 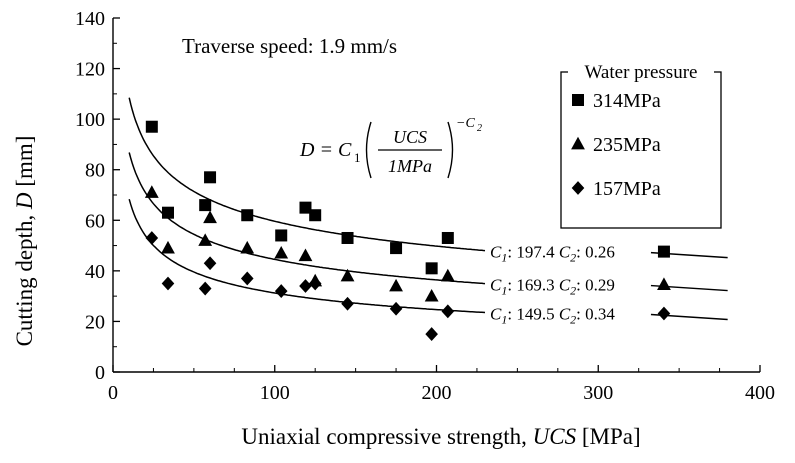 I want to click on y-tick-label: 60, so click(x=95, y=221).